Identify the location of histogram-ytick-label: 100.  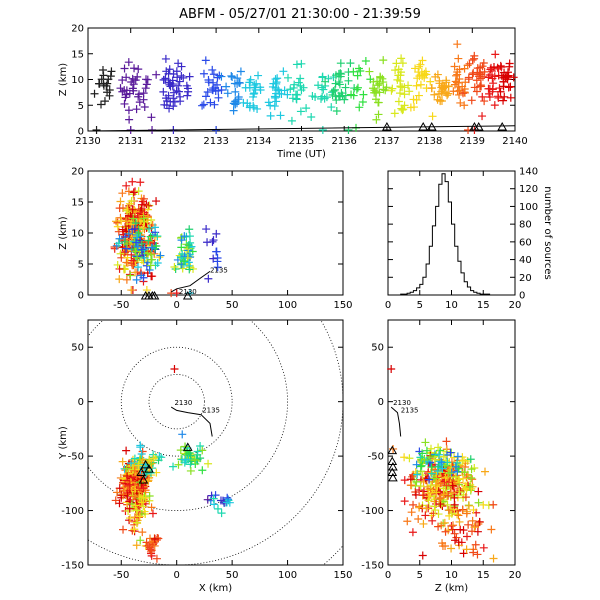
(528, 207).